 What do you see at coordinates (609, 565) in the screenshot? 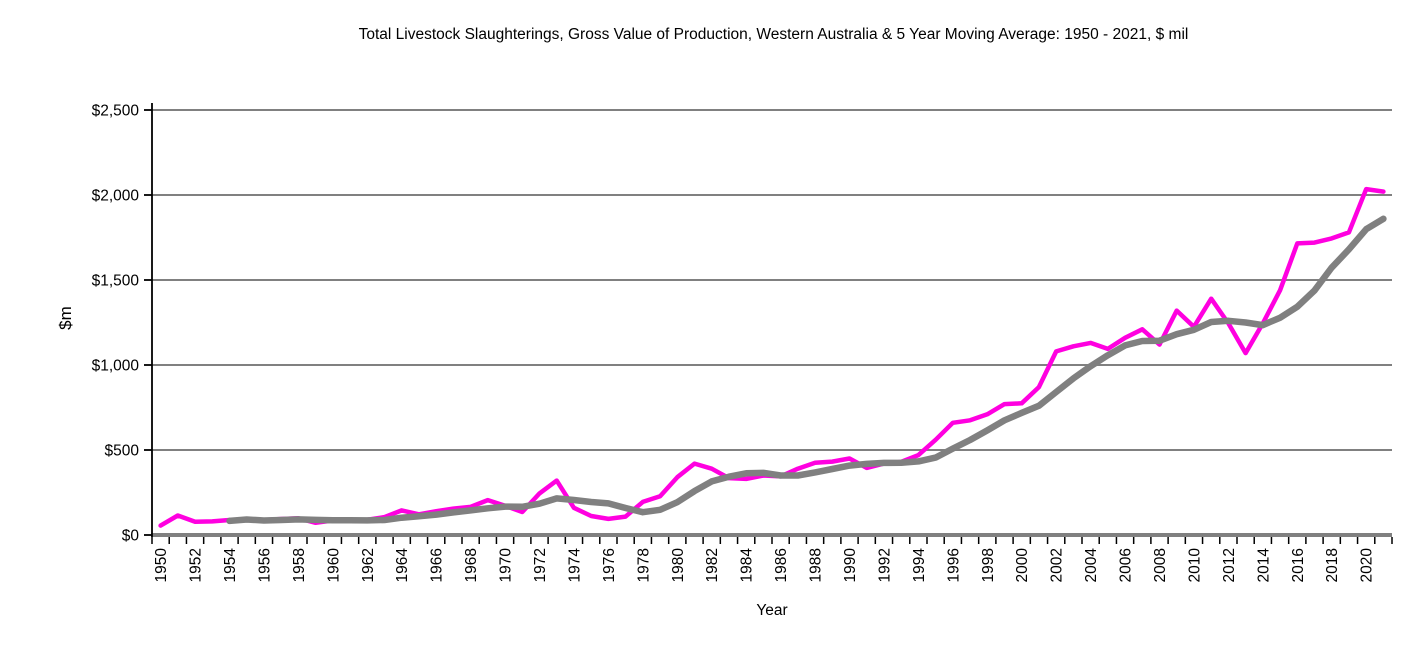
I see `x-tick-label: 1976` at bounding box center [609, 565].